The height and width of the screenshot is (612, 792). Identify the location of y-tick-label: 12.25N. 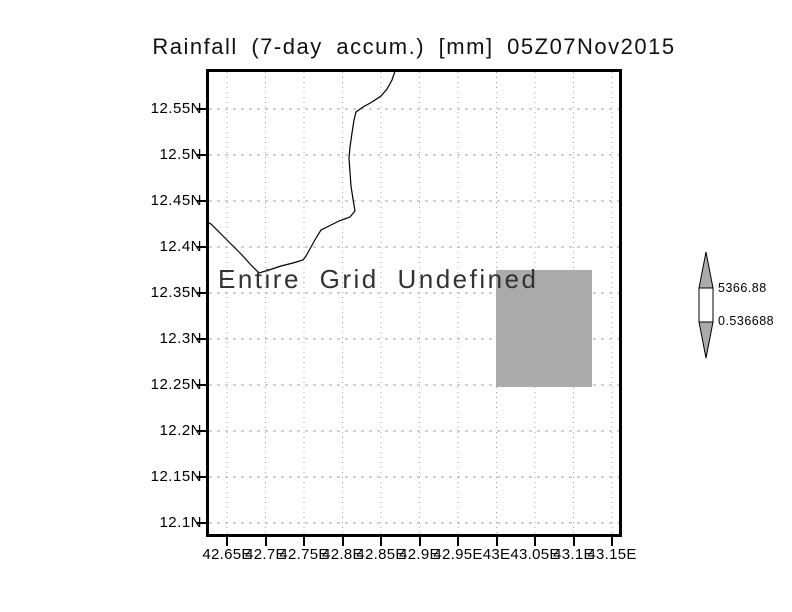
(176, 384).